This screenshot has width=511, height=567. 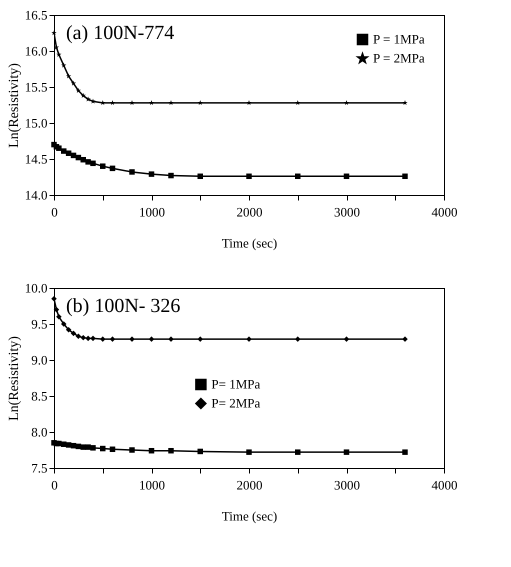 I want to click on y-tick-label: 10.0, so click(x=36, y=288).